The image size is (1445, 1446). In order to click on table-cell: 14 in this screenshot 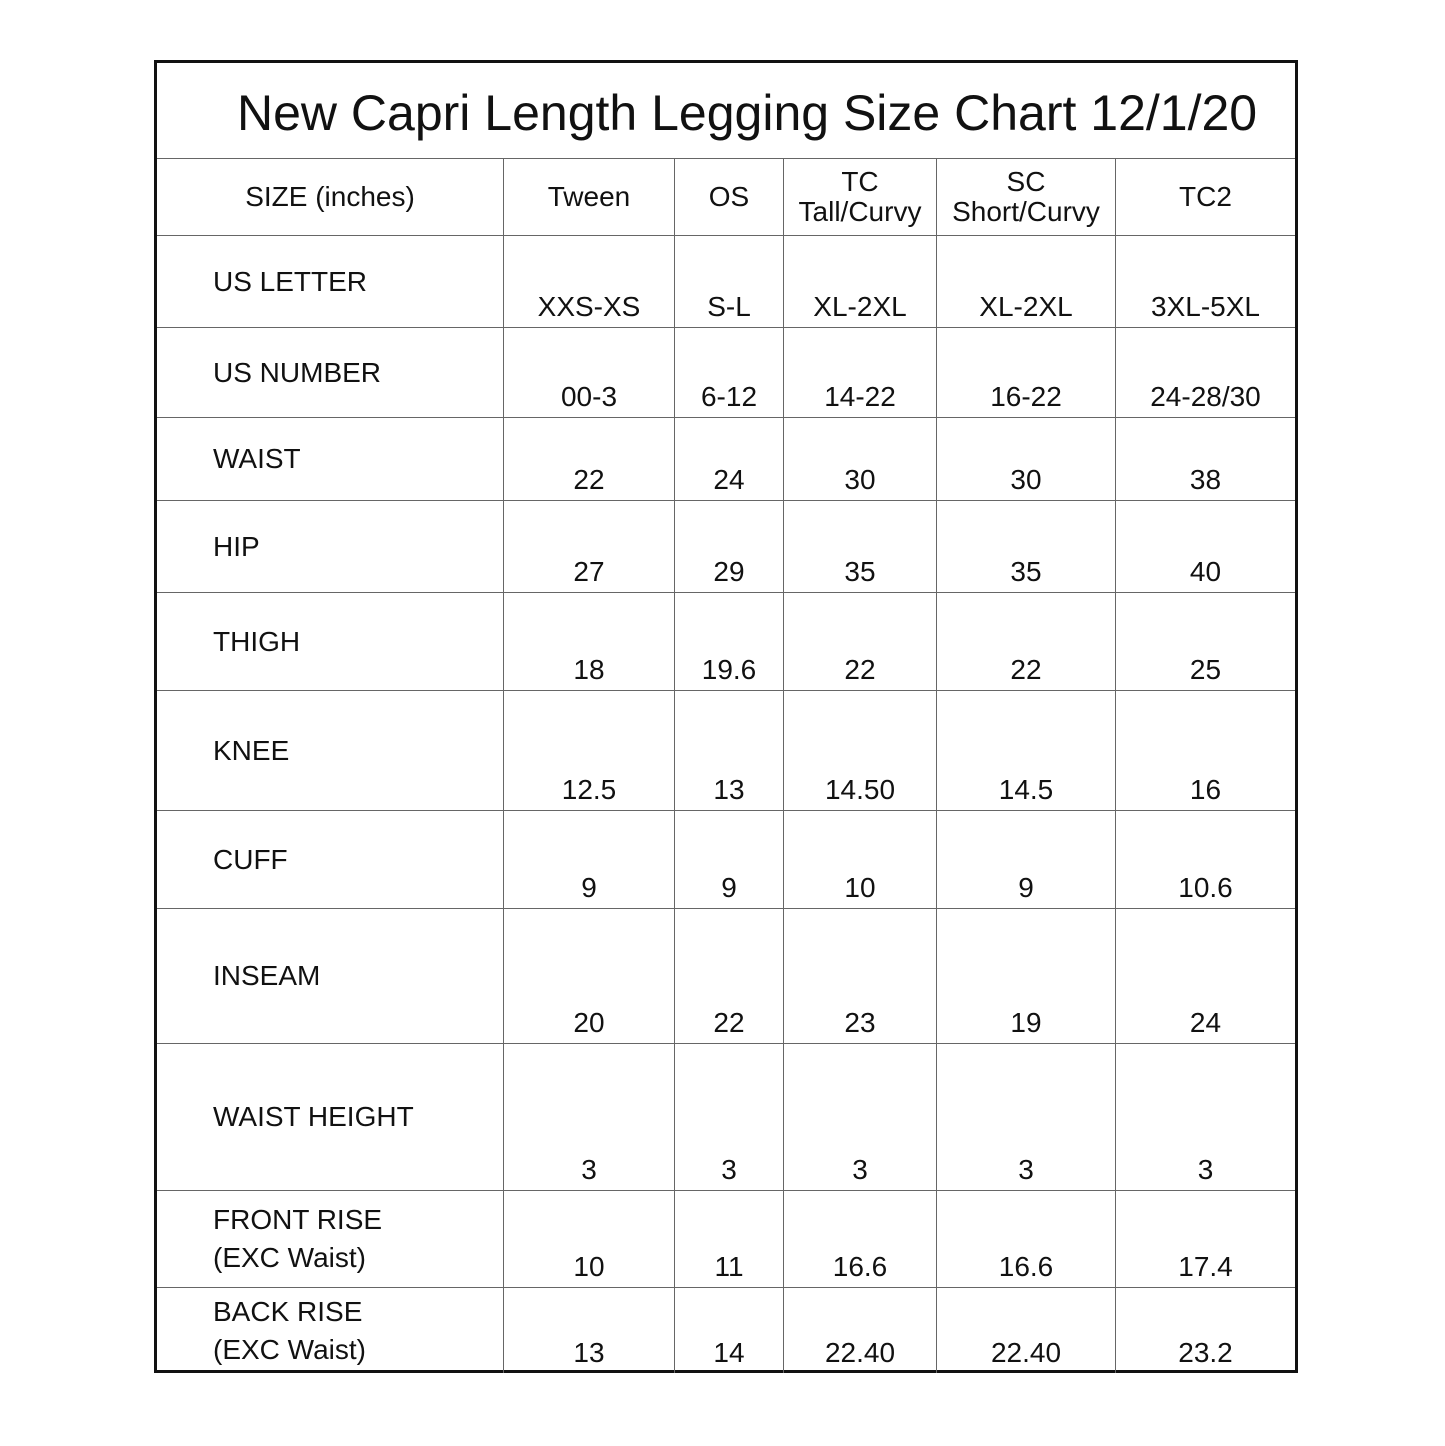, I will do `click(729, 1330)`.